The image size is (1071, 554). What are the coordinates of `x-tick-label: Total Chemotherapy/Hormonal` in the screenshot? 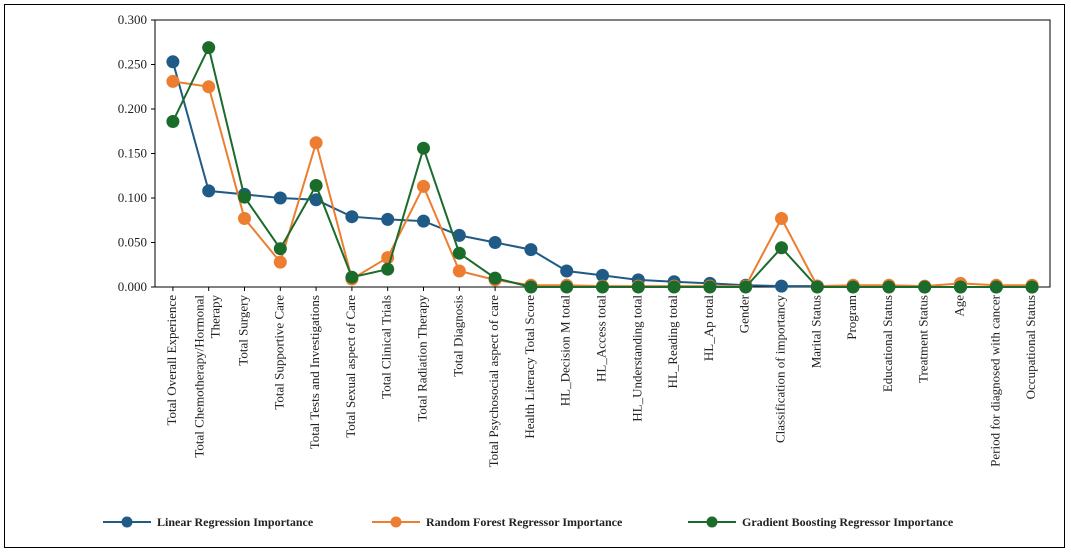 It's located at (199, 376).